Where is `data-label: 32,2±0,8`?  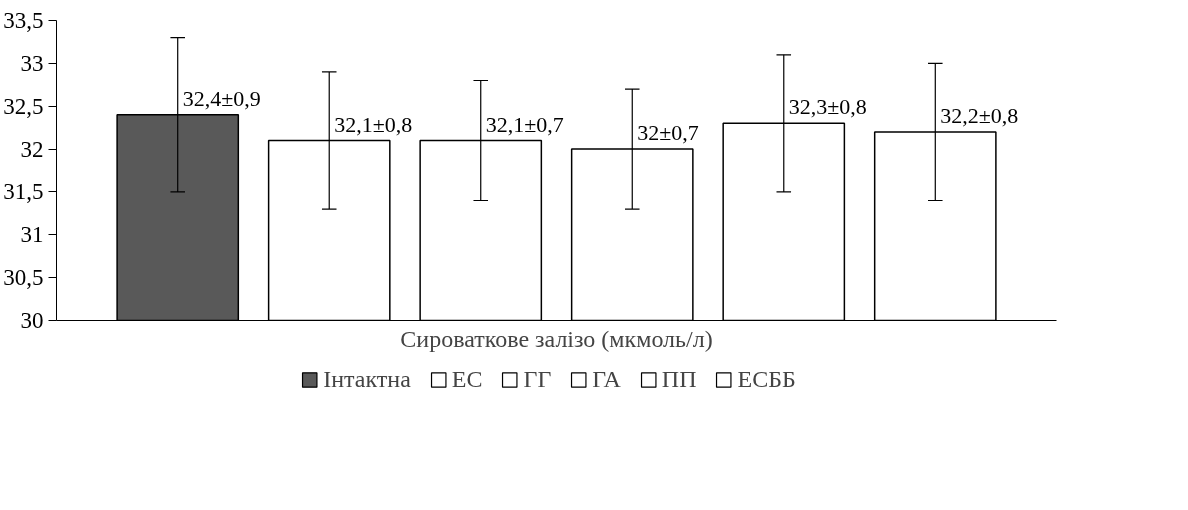 data-label: 32,2±0,8 is located at coordinates (979, 115).